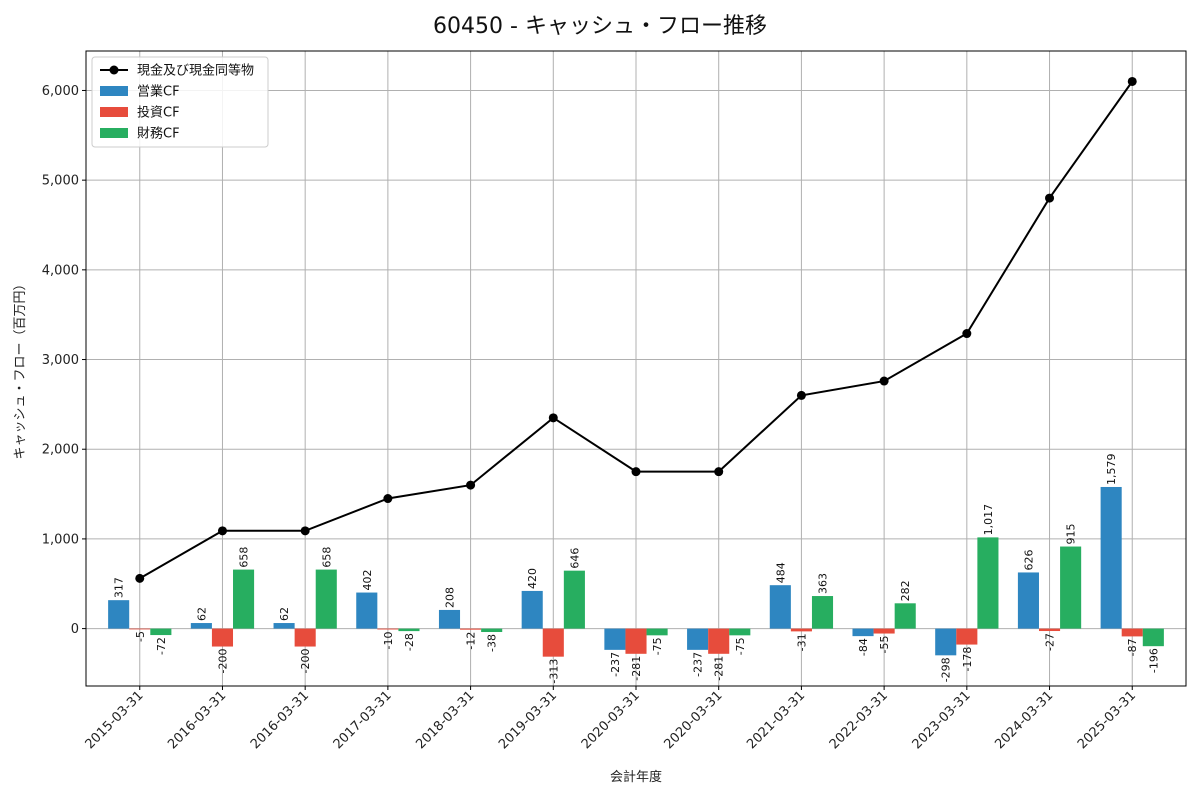 This screenshot has width=1200, height=800. I want to click on legend-label: 投資CF, so click(158, 113).